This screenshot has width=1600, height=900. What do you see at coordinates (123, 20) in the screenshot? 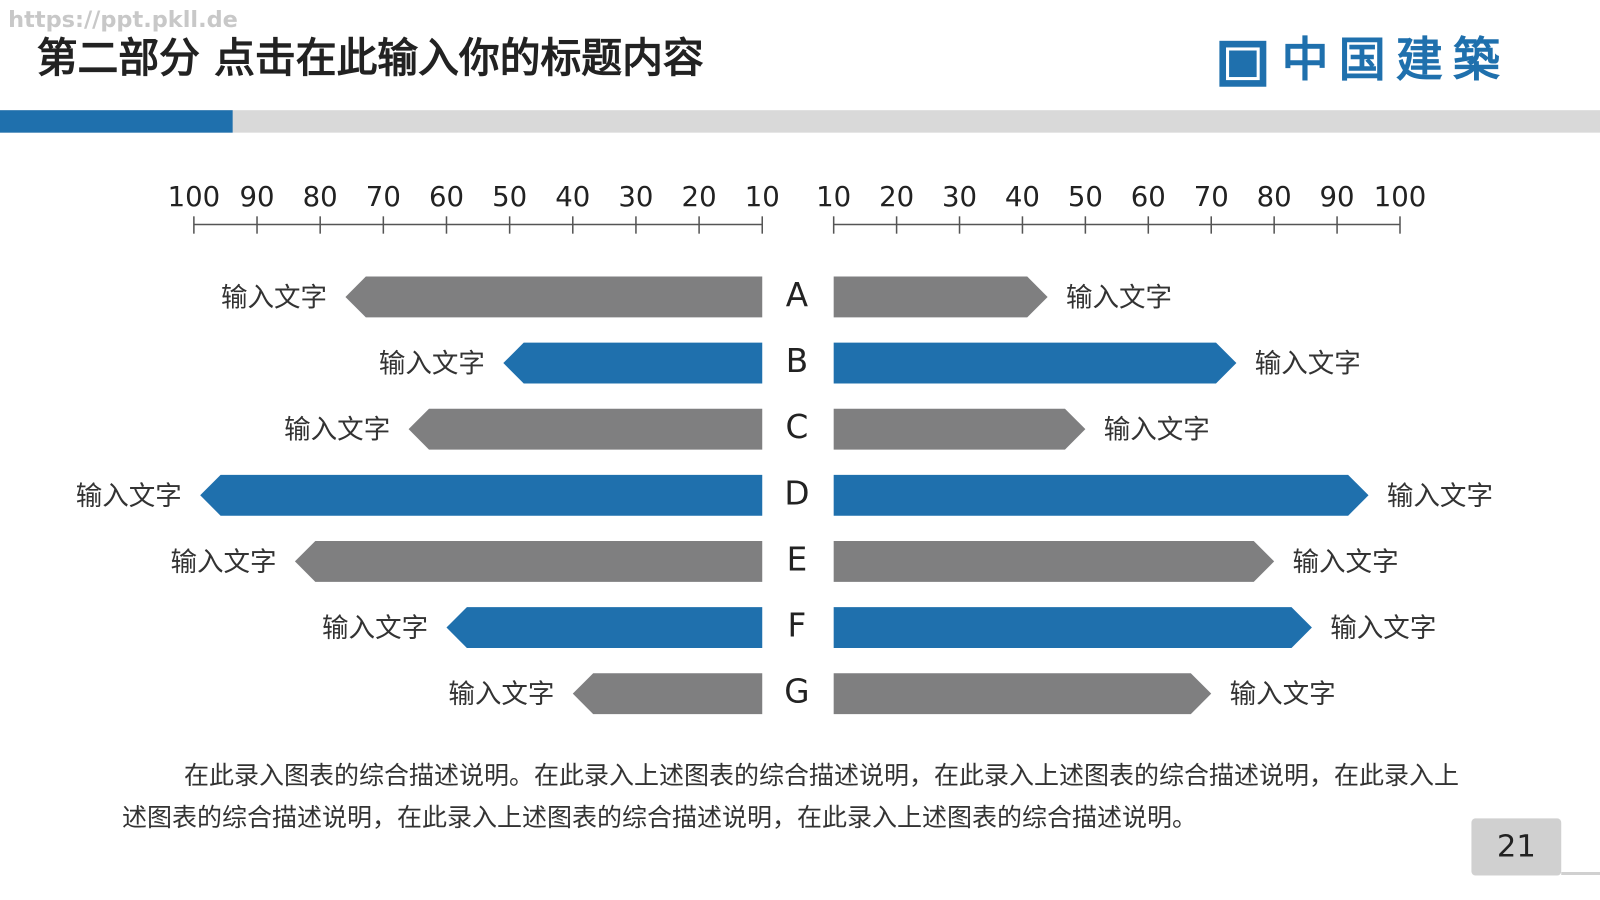
I see `watermark: https://ppt.pkll.de` at bounding box center [123, 20].